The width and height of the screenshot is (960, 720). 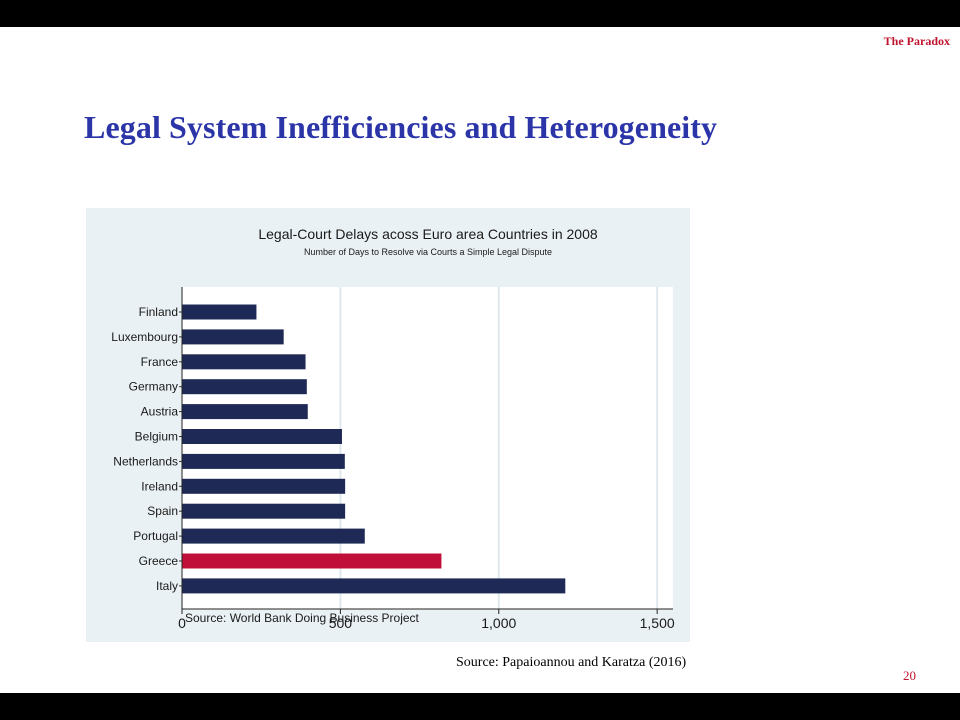 What do you see at coordinates (162, 511) in the screenshot?
I see `y-tick-label: Spain` at bounding box center [162, 511].